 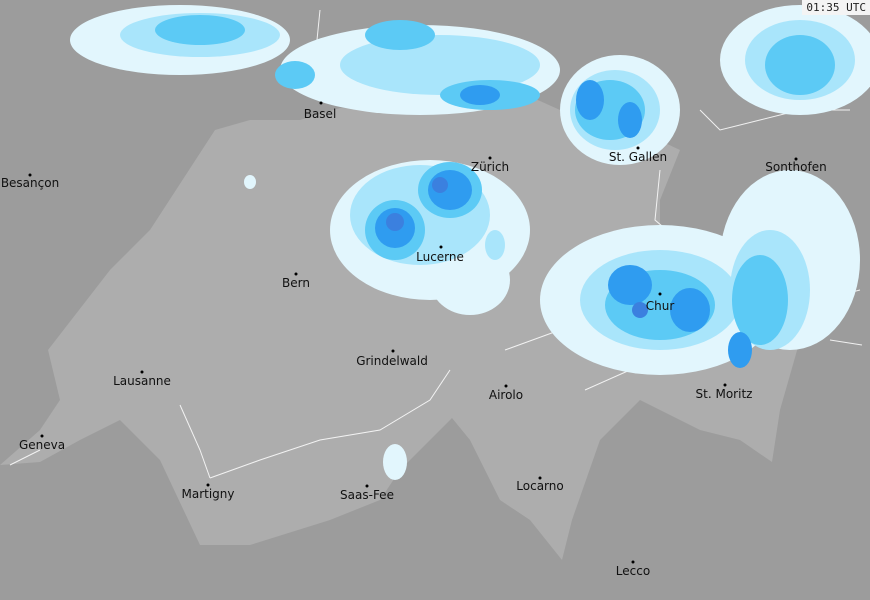 I want to click on svg-text: Saas-Fee, so click(x=367, y=495).